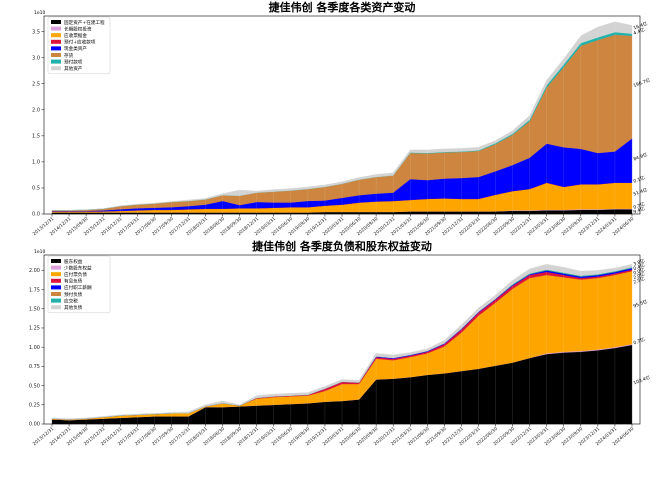  Describe the element at coordinates (75, 35) in the screenshot. I see `legend-entry: 应收票据金` at that location.